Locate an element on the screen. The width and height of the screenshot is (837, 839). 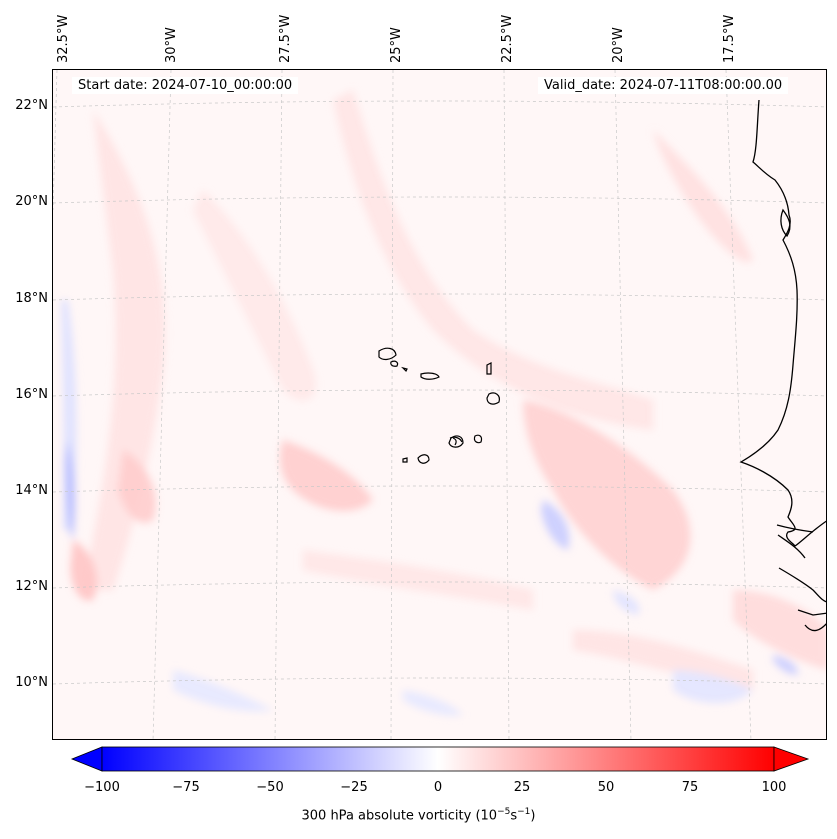
lat-label-20n: 20°N is located at coordinates (31, 201).